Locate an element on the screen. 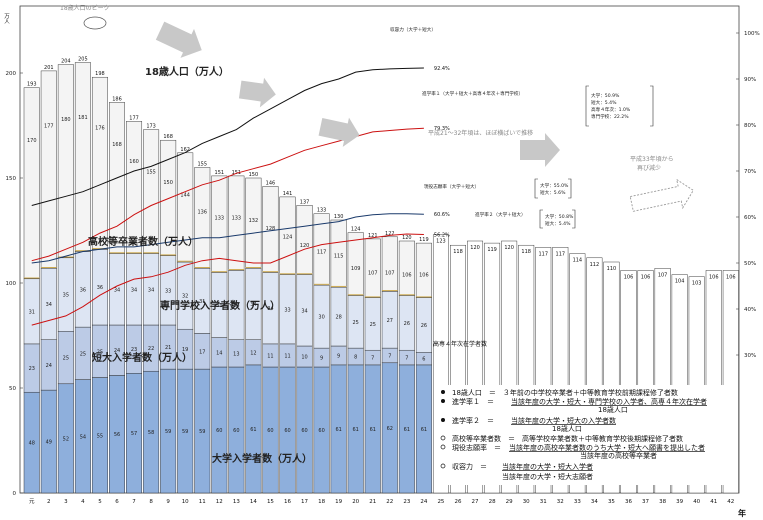  decline-note-1: 平成33年頃から is located at coordinates (652, 159).